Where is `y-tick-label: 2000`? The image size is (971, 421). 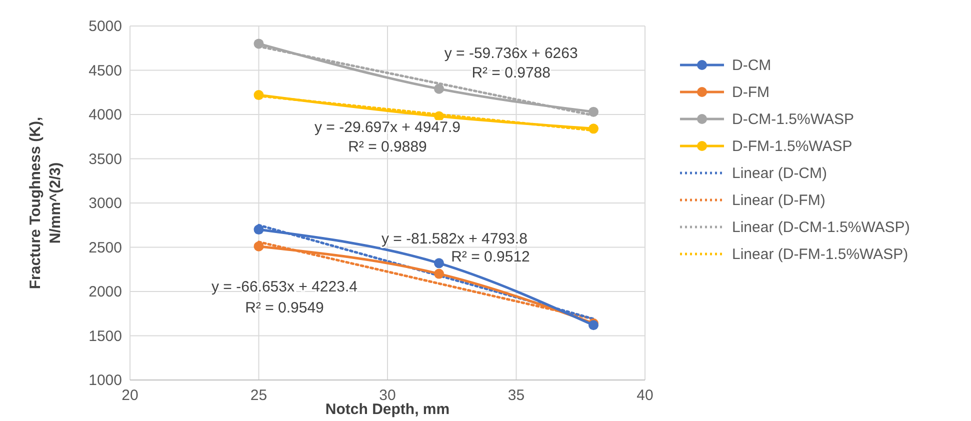 y-tick-label: 2000 is located at coordinates (105, 292).